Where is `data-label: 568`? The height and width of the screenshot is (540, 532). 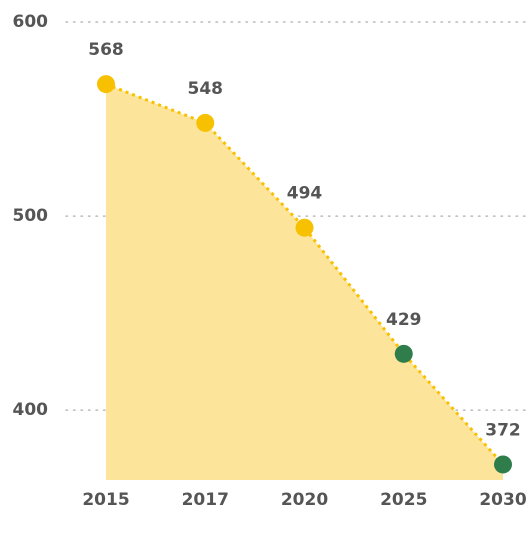 data-label: 568 is located at coordinates (106, 50).